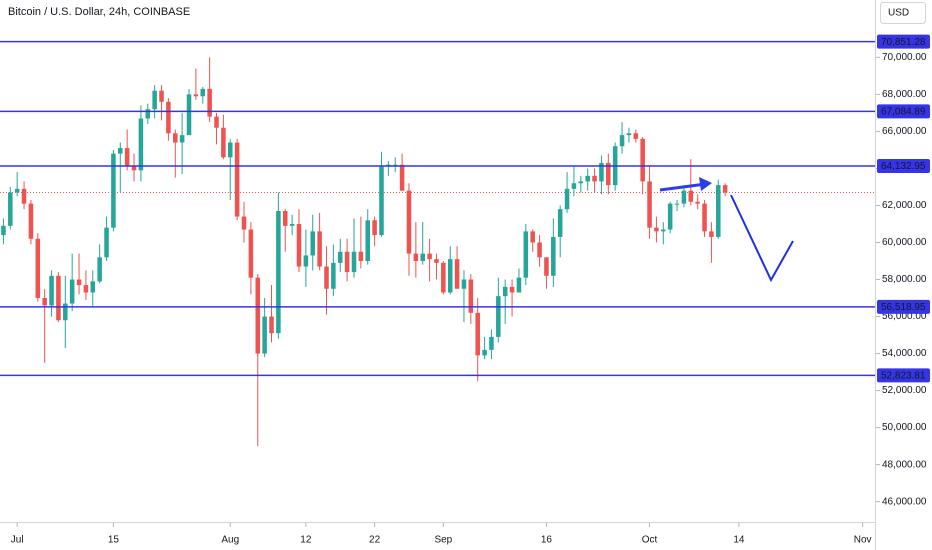  I want to click on y-tick-label: 46,000.00, so click(904, 501).